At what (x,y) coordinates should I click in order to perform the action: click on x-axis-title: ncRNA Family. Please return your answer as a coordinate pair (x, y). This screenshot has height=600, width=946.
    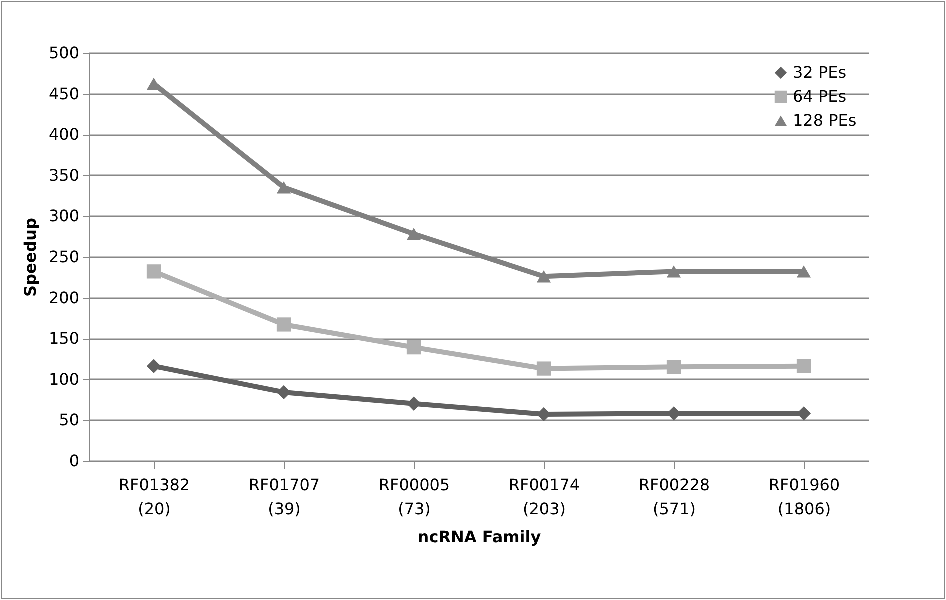
    Looking at the image, I should click on (480, 537).